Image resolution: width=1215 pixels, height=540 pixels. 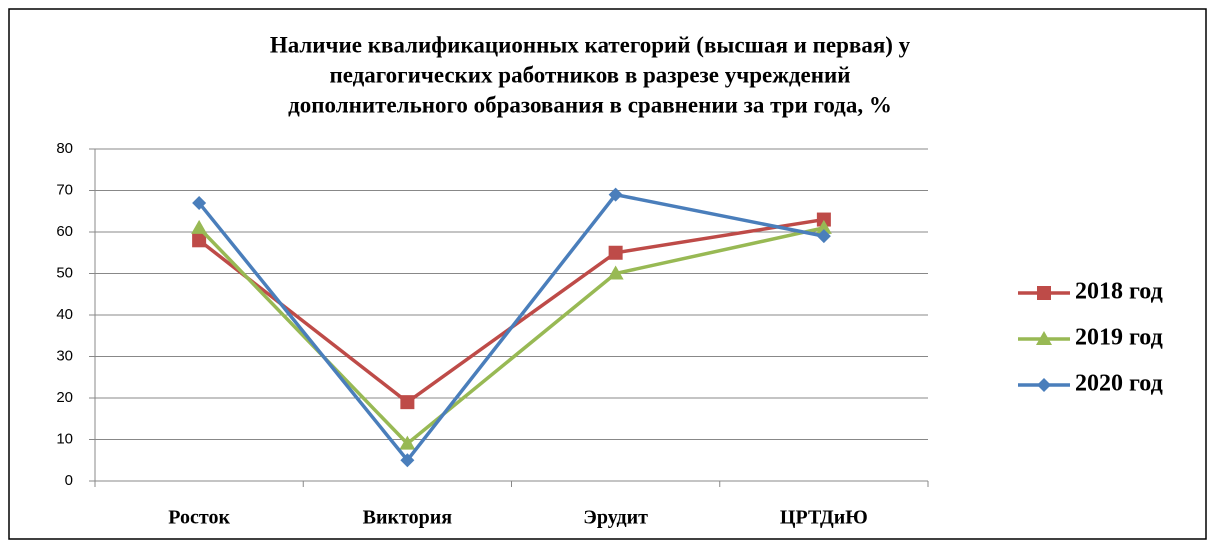 What do you see at coordinates (64, 148) in the screenshot?
I see `y-tick-label: 80` at bounding box center [64, 148].